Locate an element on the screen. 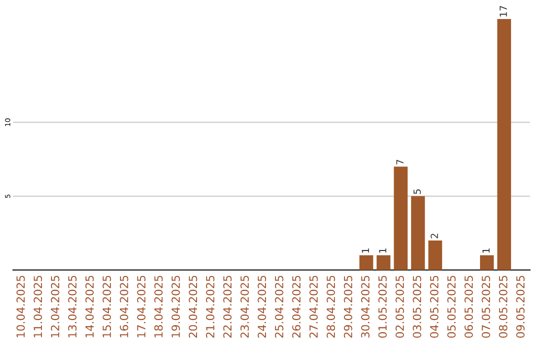  x-tick-label: 26.04.2025 is located at coordinates (296, 307).